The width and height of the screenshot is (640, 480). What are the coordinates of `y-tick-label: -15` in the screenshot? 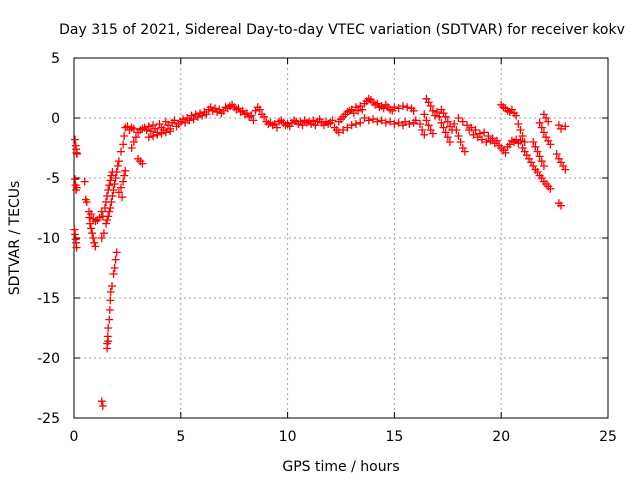 It's located at (48, 299).